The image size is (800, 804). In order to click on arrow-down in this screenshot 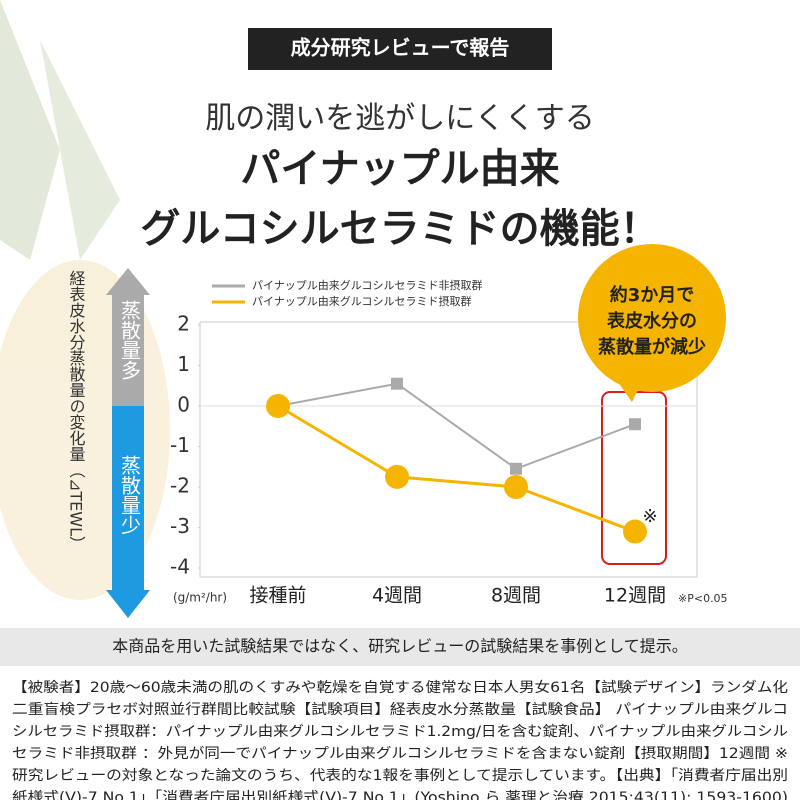, I will do `click(128, 604)`.